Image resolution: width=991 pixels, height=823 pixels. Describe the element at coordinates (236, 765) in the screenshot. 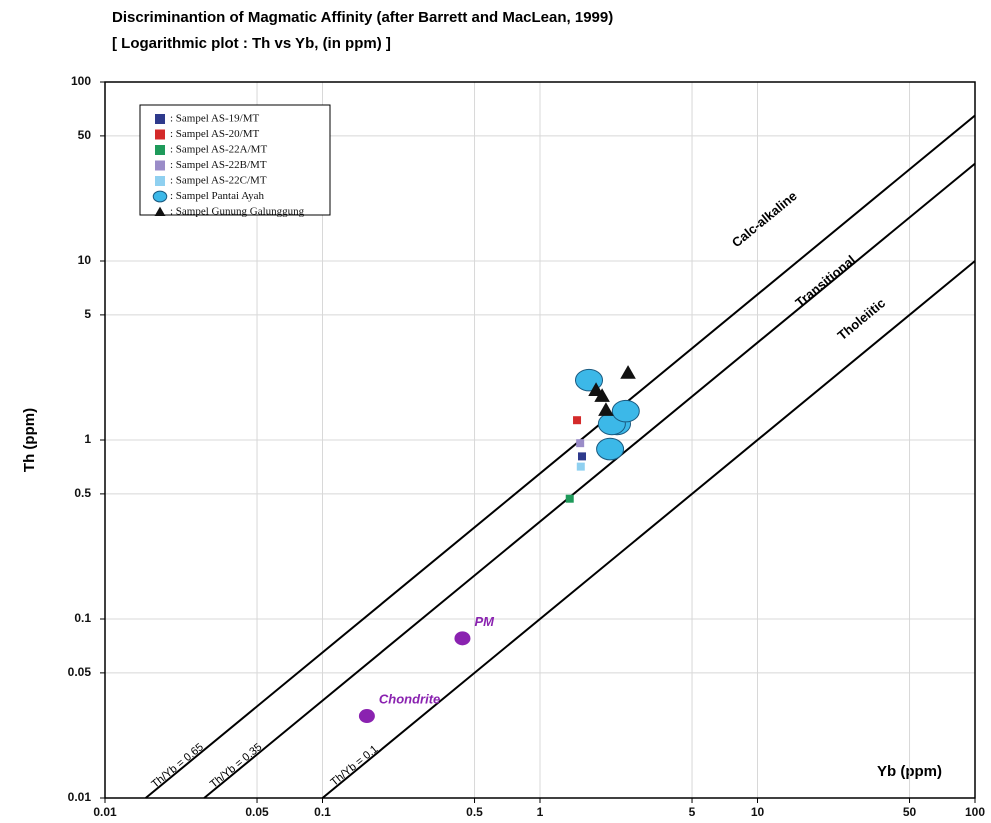

I see `line-ratio-label: Th/Yb = 0.35` at that location.